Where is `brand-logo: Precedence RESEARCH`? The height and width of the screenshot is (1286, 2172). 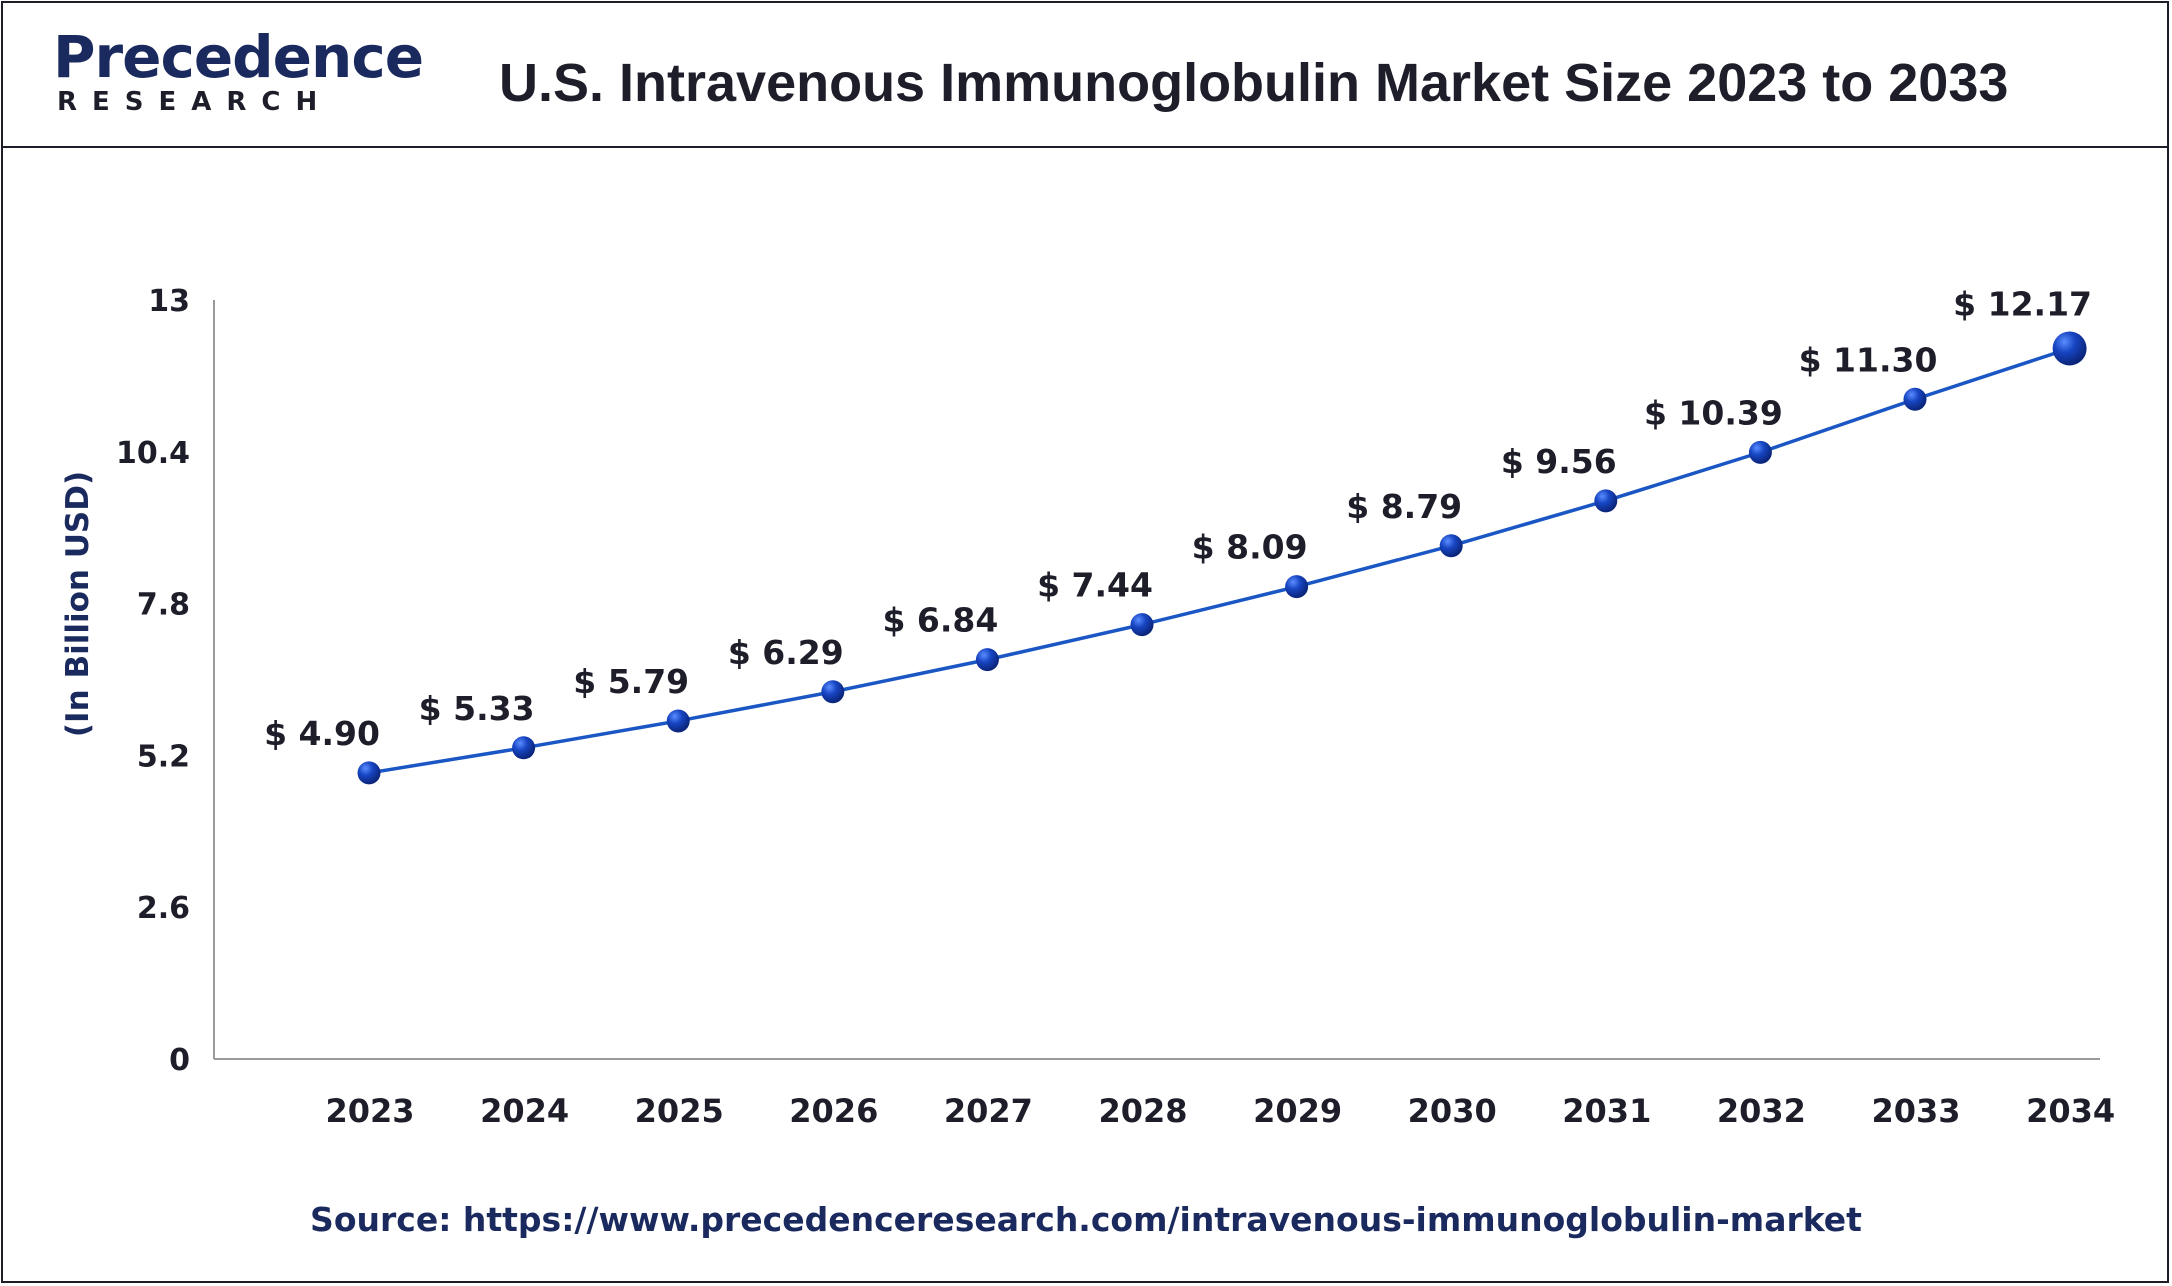 brand-logo: Precedence RESEARCH is located at coordinates (238, 75).